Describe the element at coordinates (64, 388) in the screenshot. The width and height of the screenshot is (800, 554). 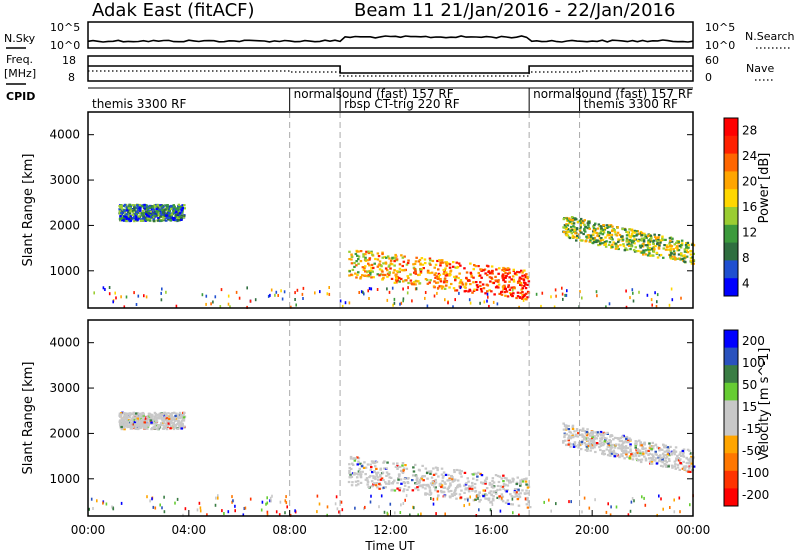
I see `y-tick-label-2: 3000` at that location.